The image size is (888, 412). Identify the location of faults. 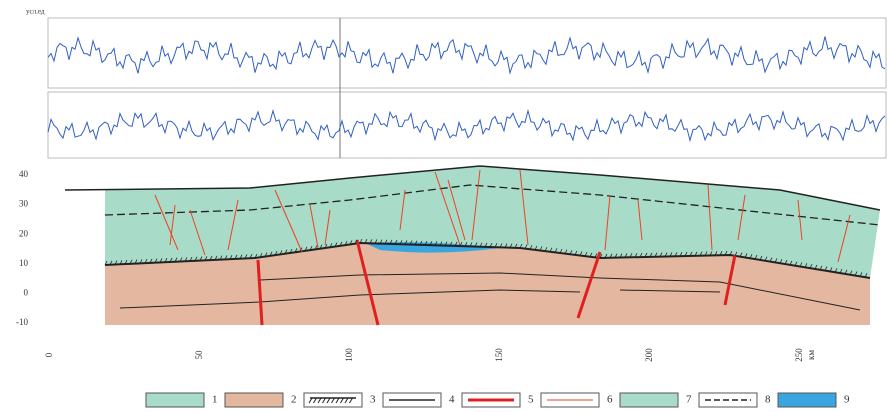
(496, 282).